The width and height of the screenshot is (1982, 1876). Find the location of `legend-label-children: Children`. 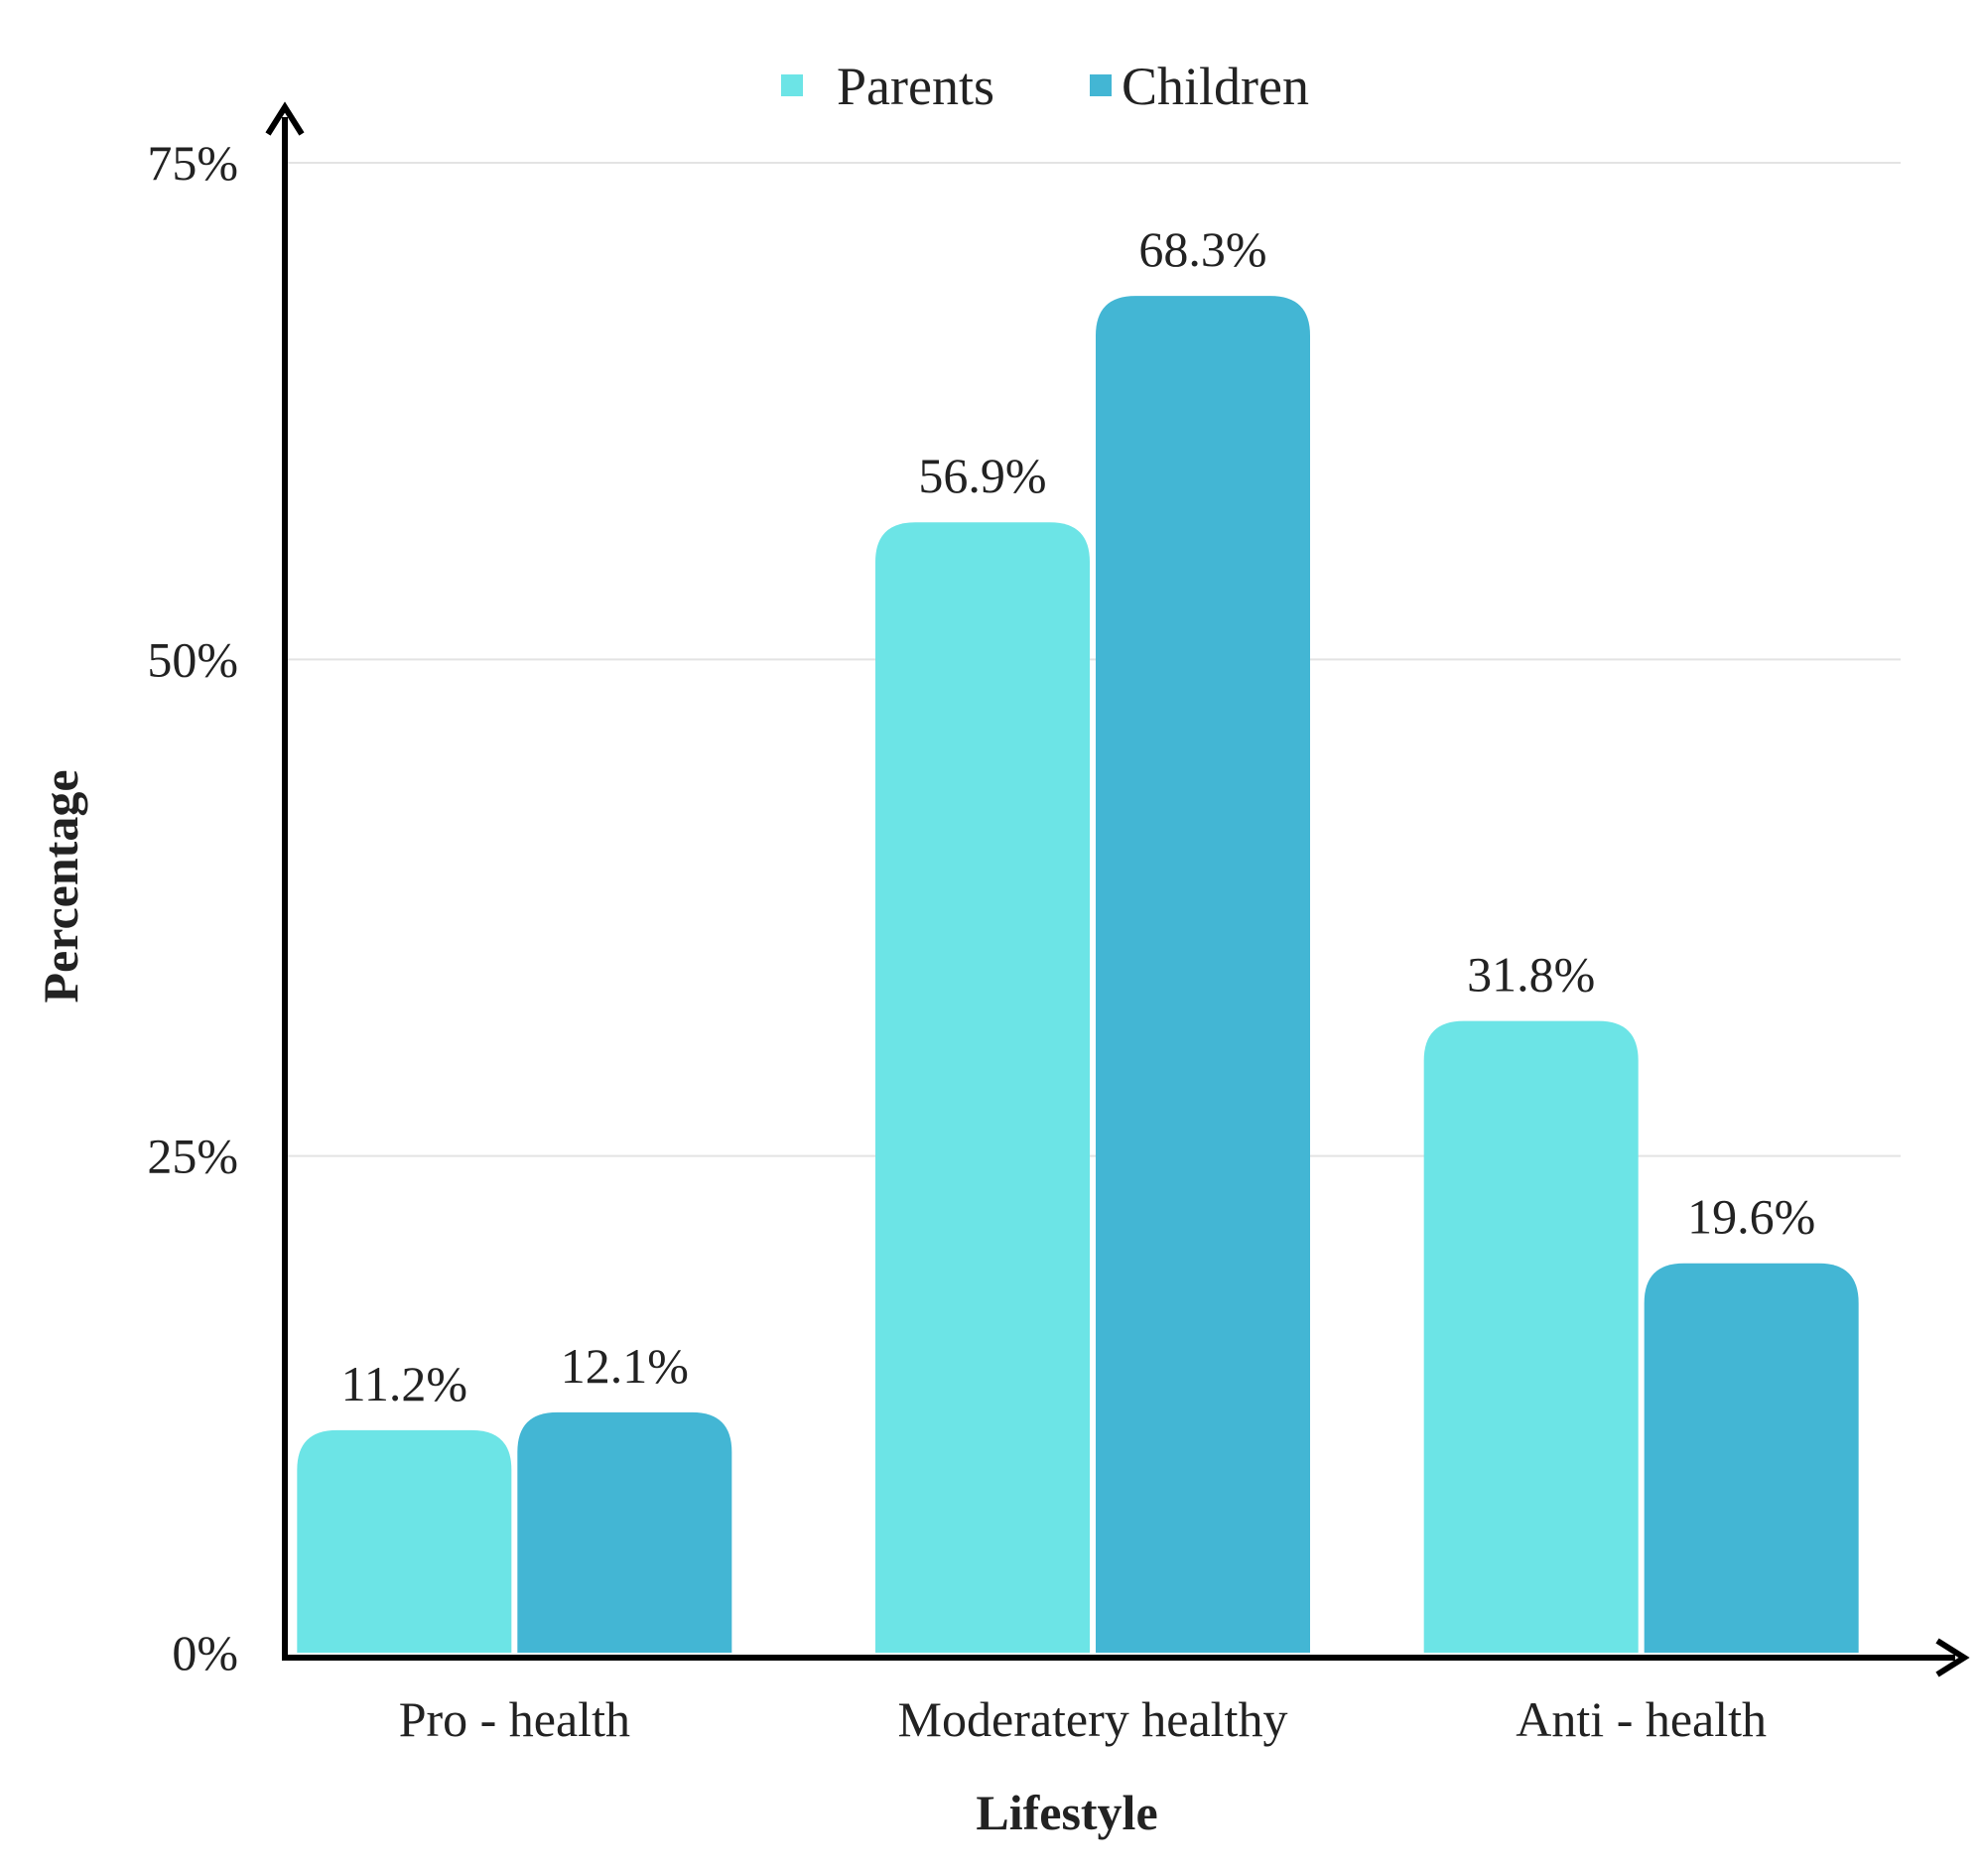

legend-label-children: Children is located at coordinates (1215, 86).